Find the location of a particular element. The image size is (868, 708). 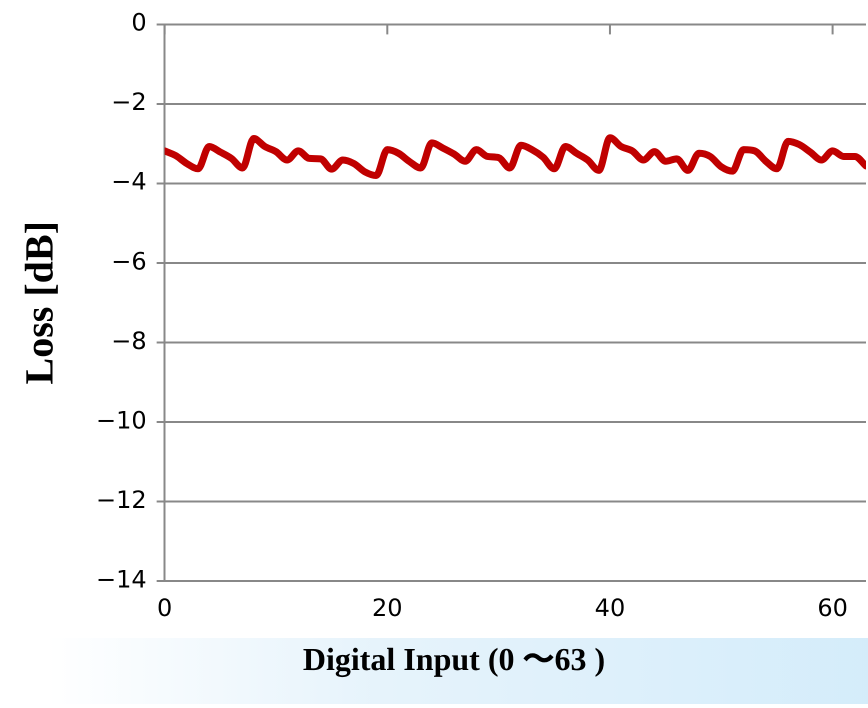

x-tick-label: 20 is located at coordinates (387, 608).